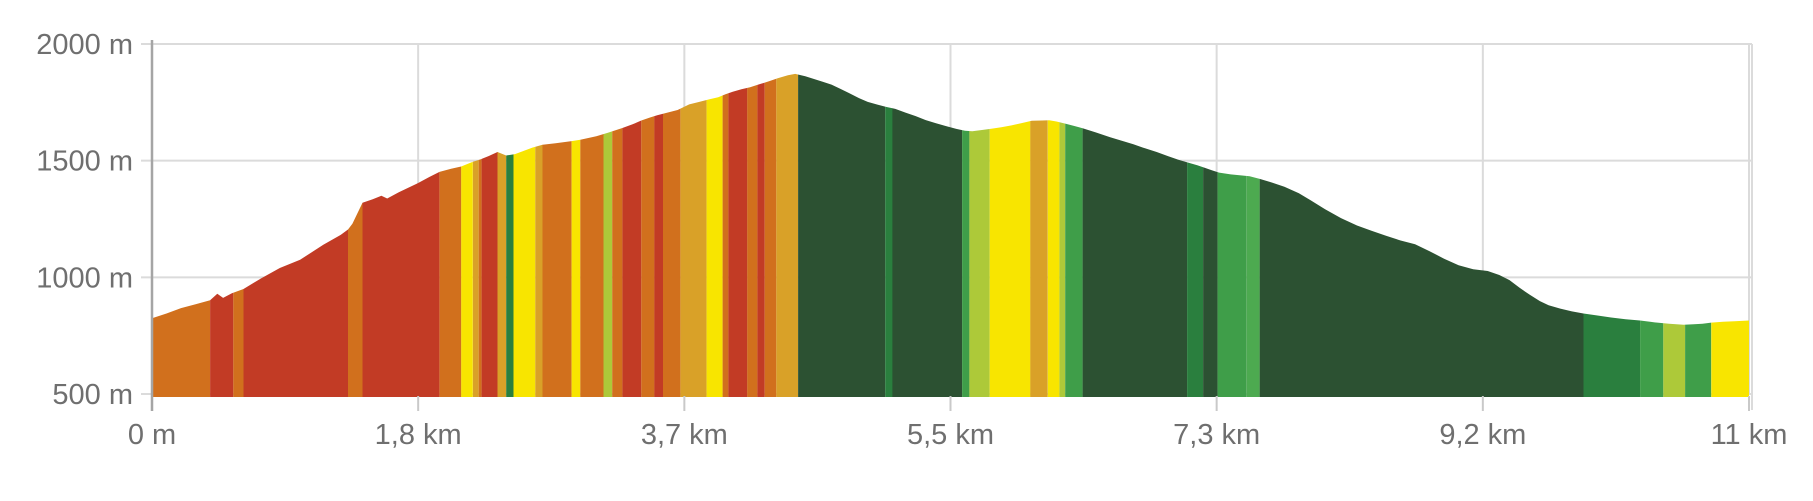 The height and width of the screenshot is (501, 1813). I want to click on gradient-segment-9-orange, so click(480, 235).